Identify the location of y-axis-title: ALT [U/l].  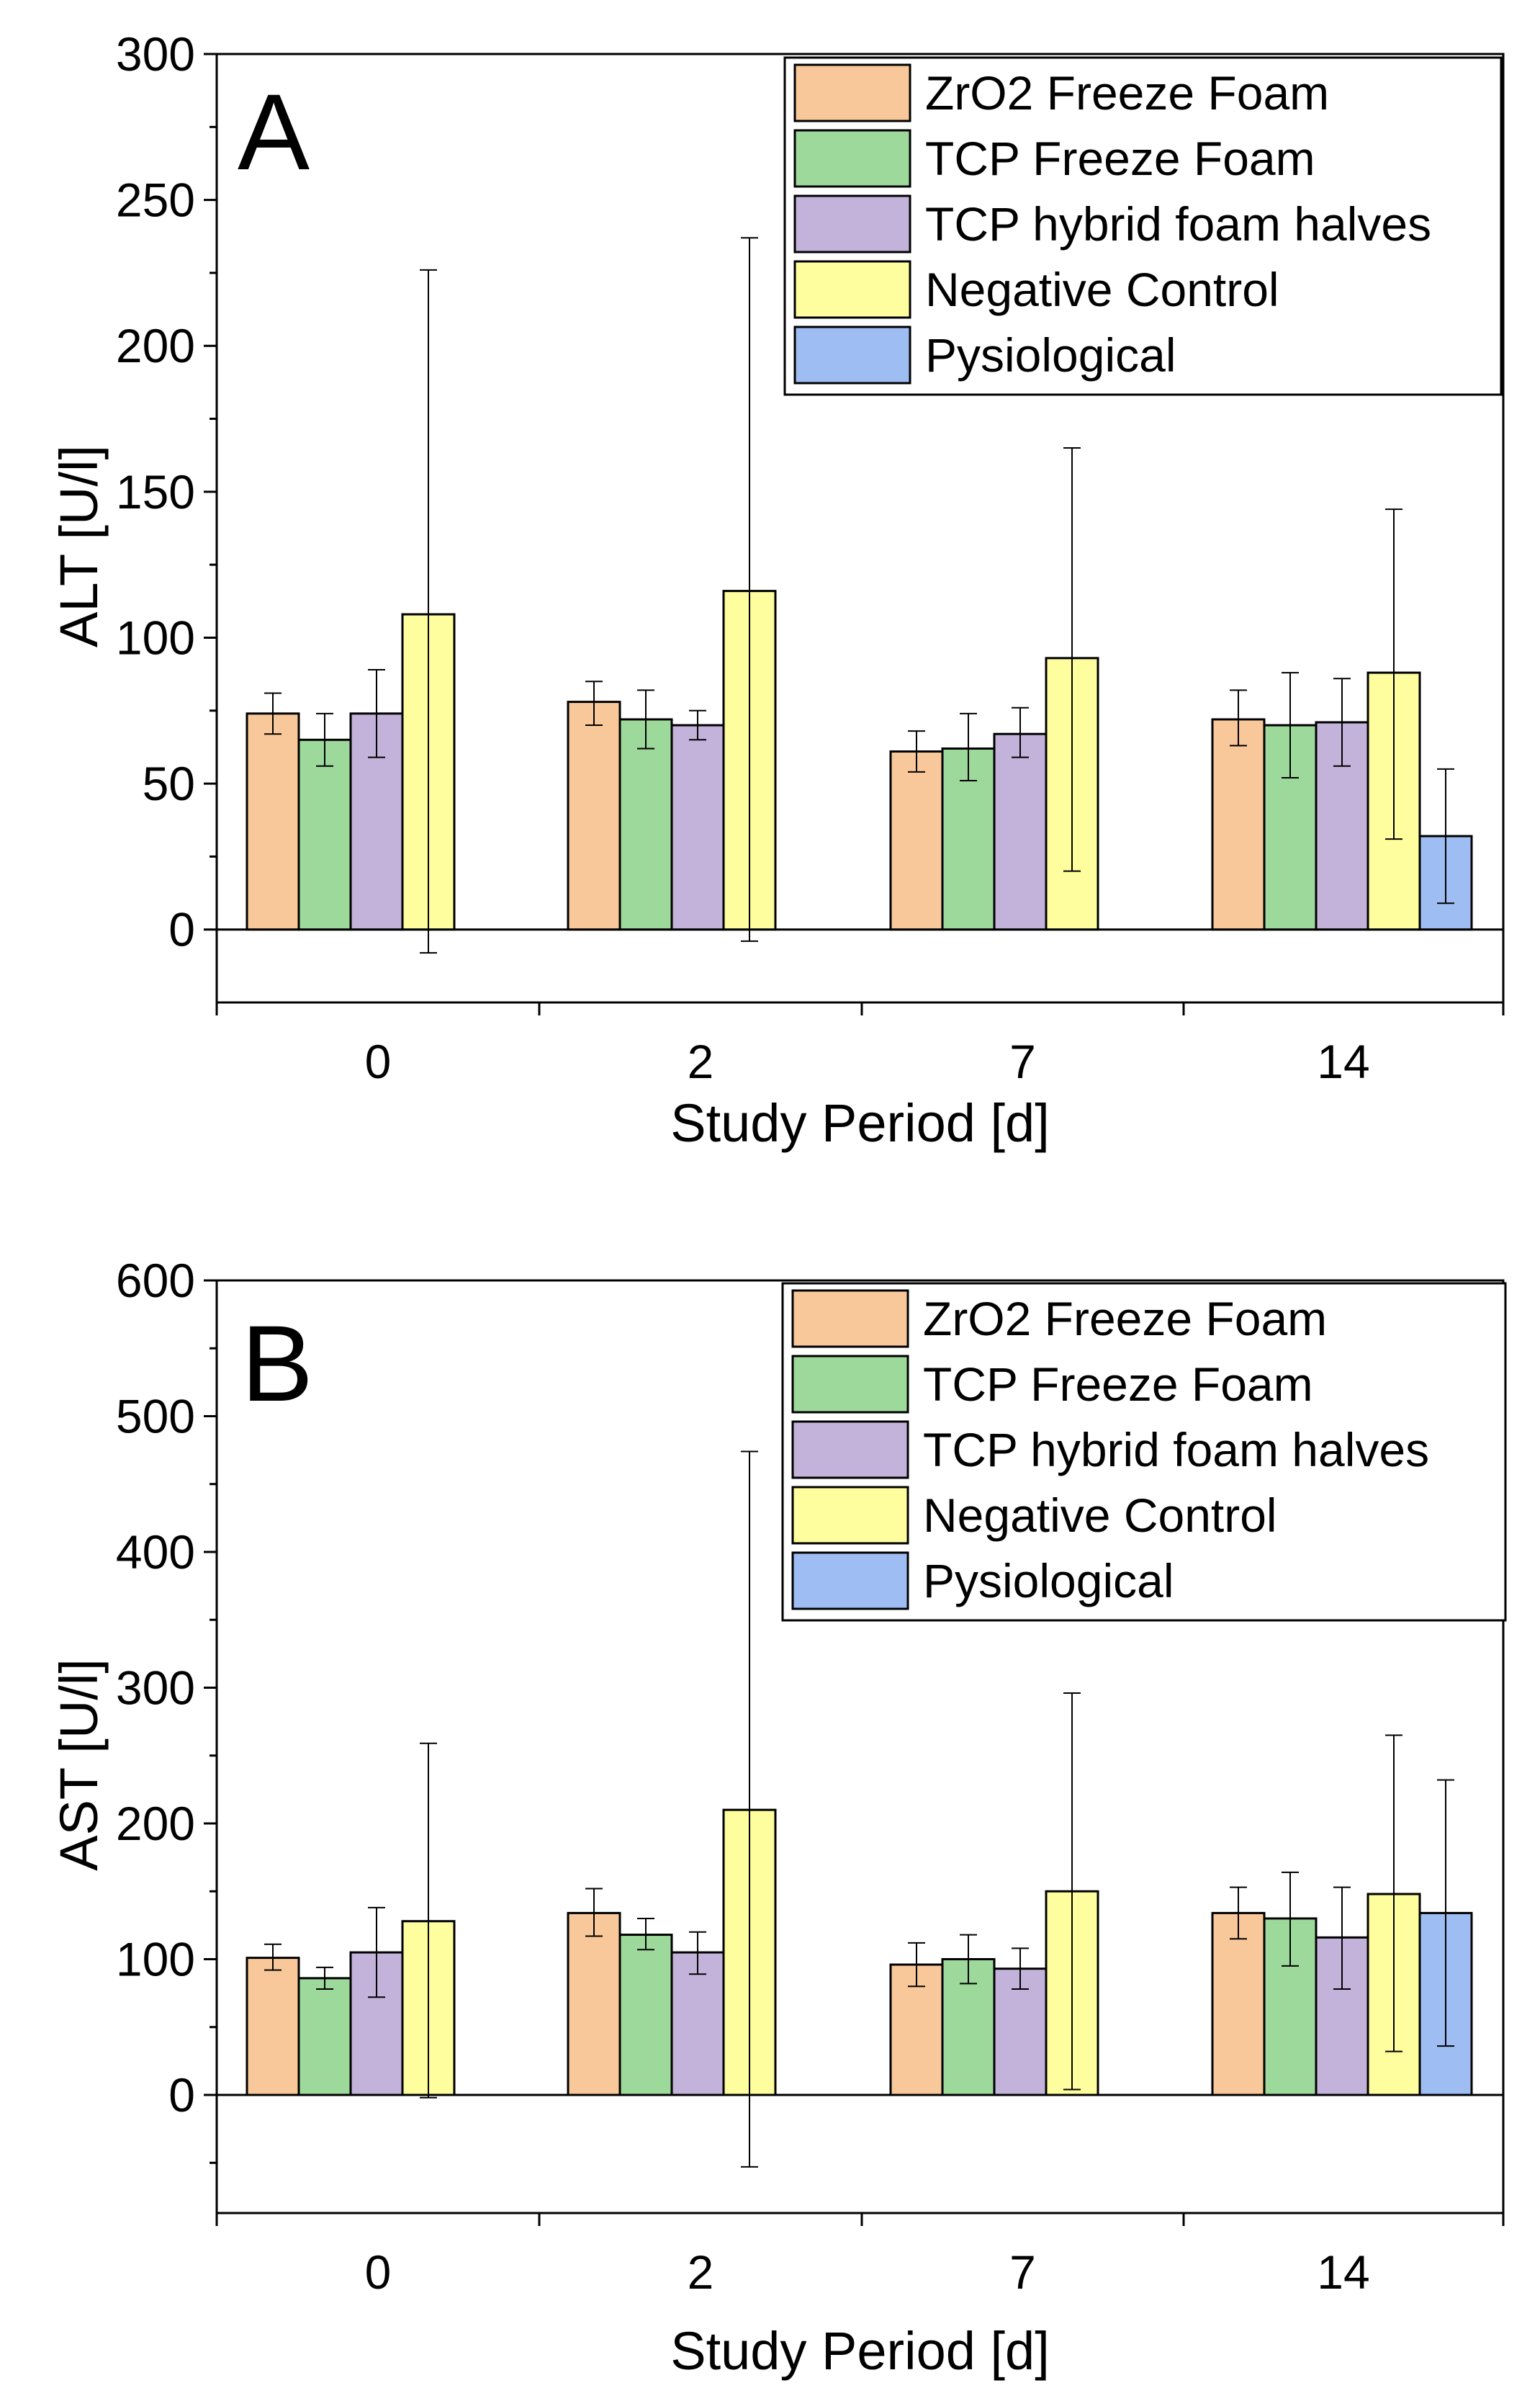
(79, 546).